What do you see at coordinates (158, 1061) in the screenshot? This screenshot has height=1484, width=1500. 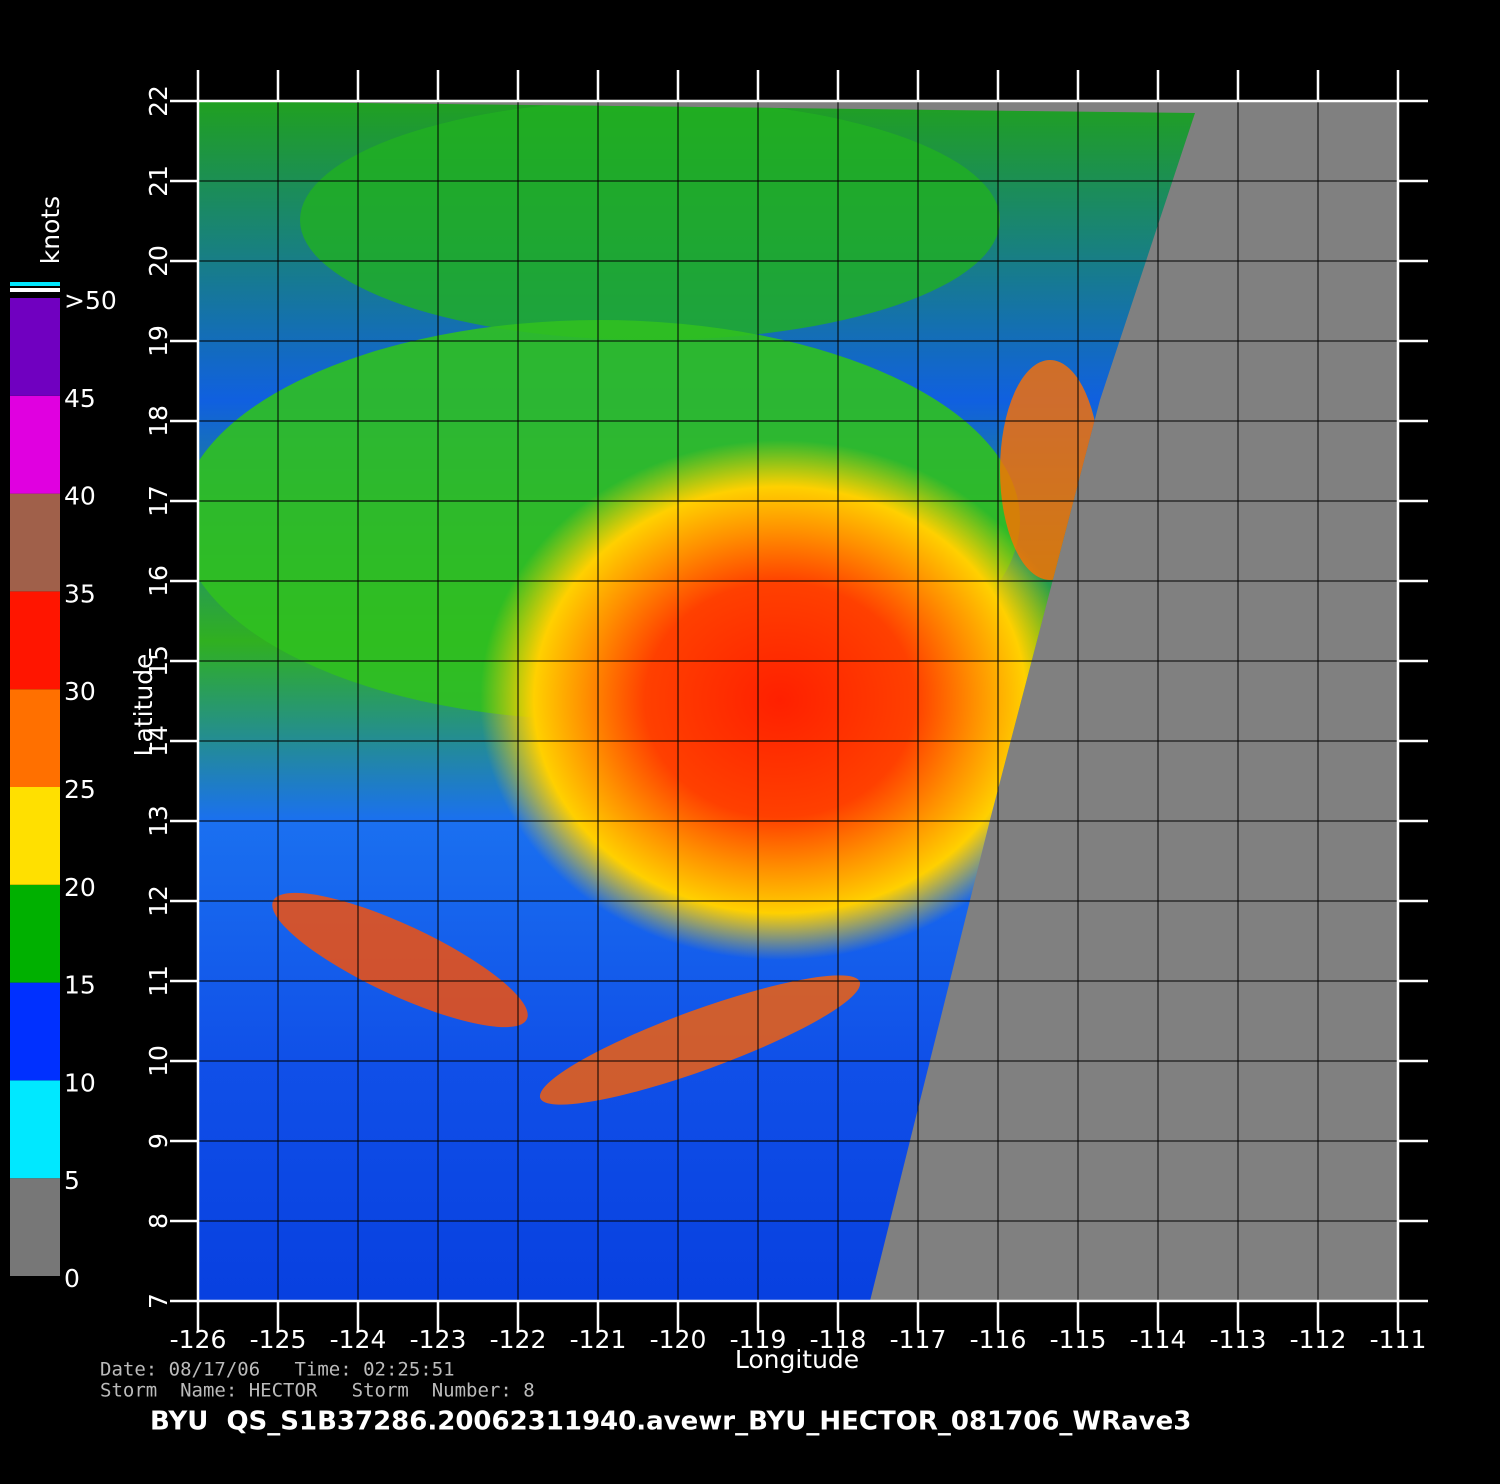 I see `y-tick-label: 10` at bounding box center [158, 1061].